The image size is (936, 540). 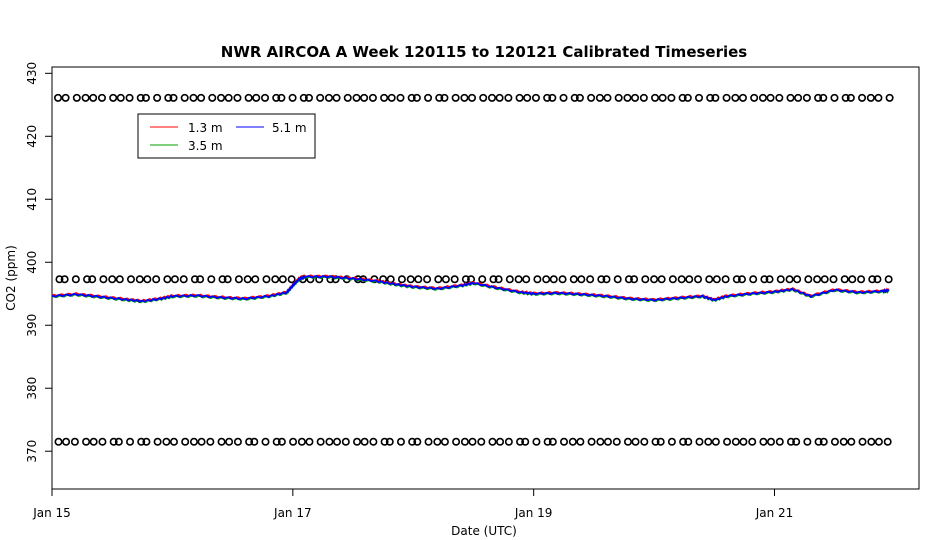 What do you see at coordinates (205, 146) in the screenshot?
I see `legend-label-3-5m: 3.5 m` at bounding box center [205, 146].